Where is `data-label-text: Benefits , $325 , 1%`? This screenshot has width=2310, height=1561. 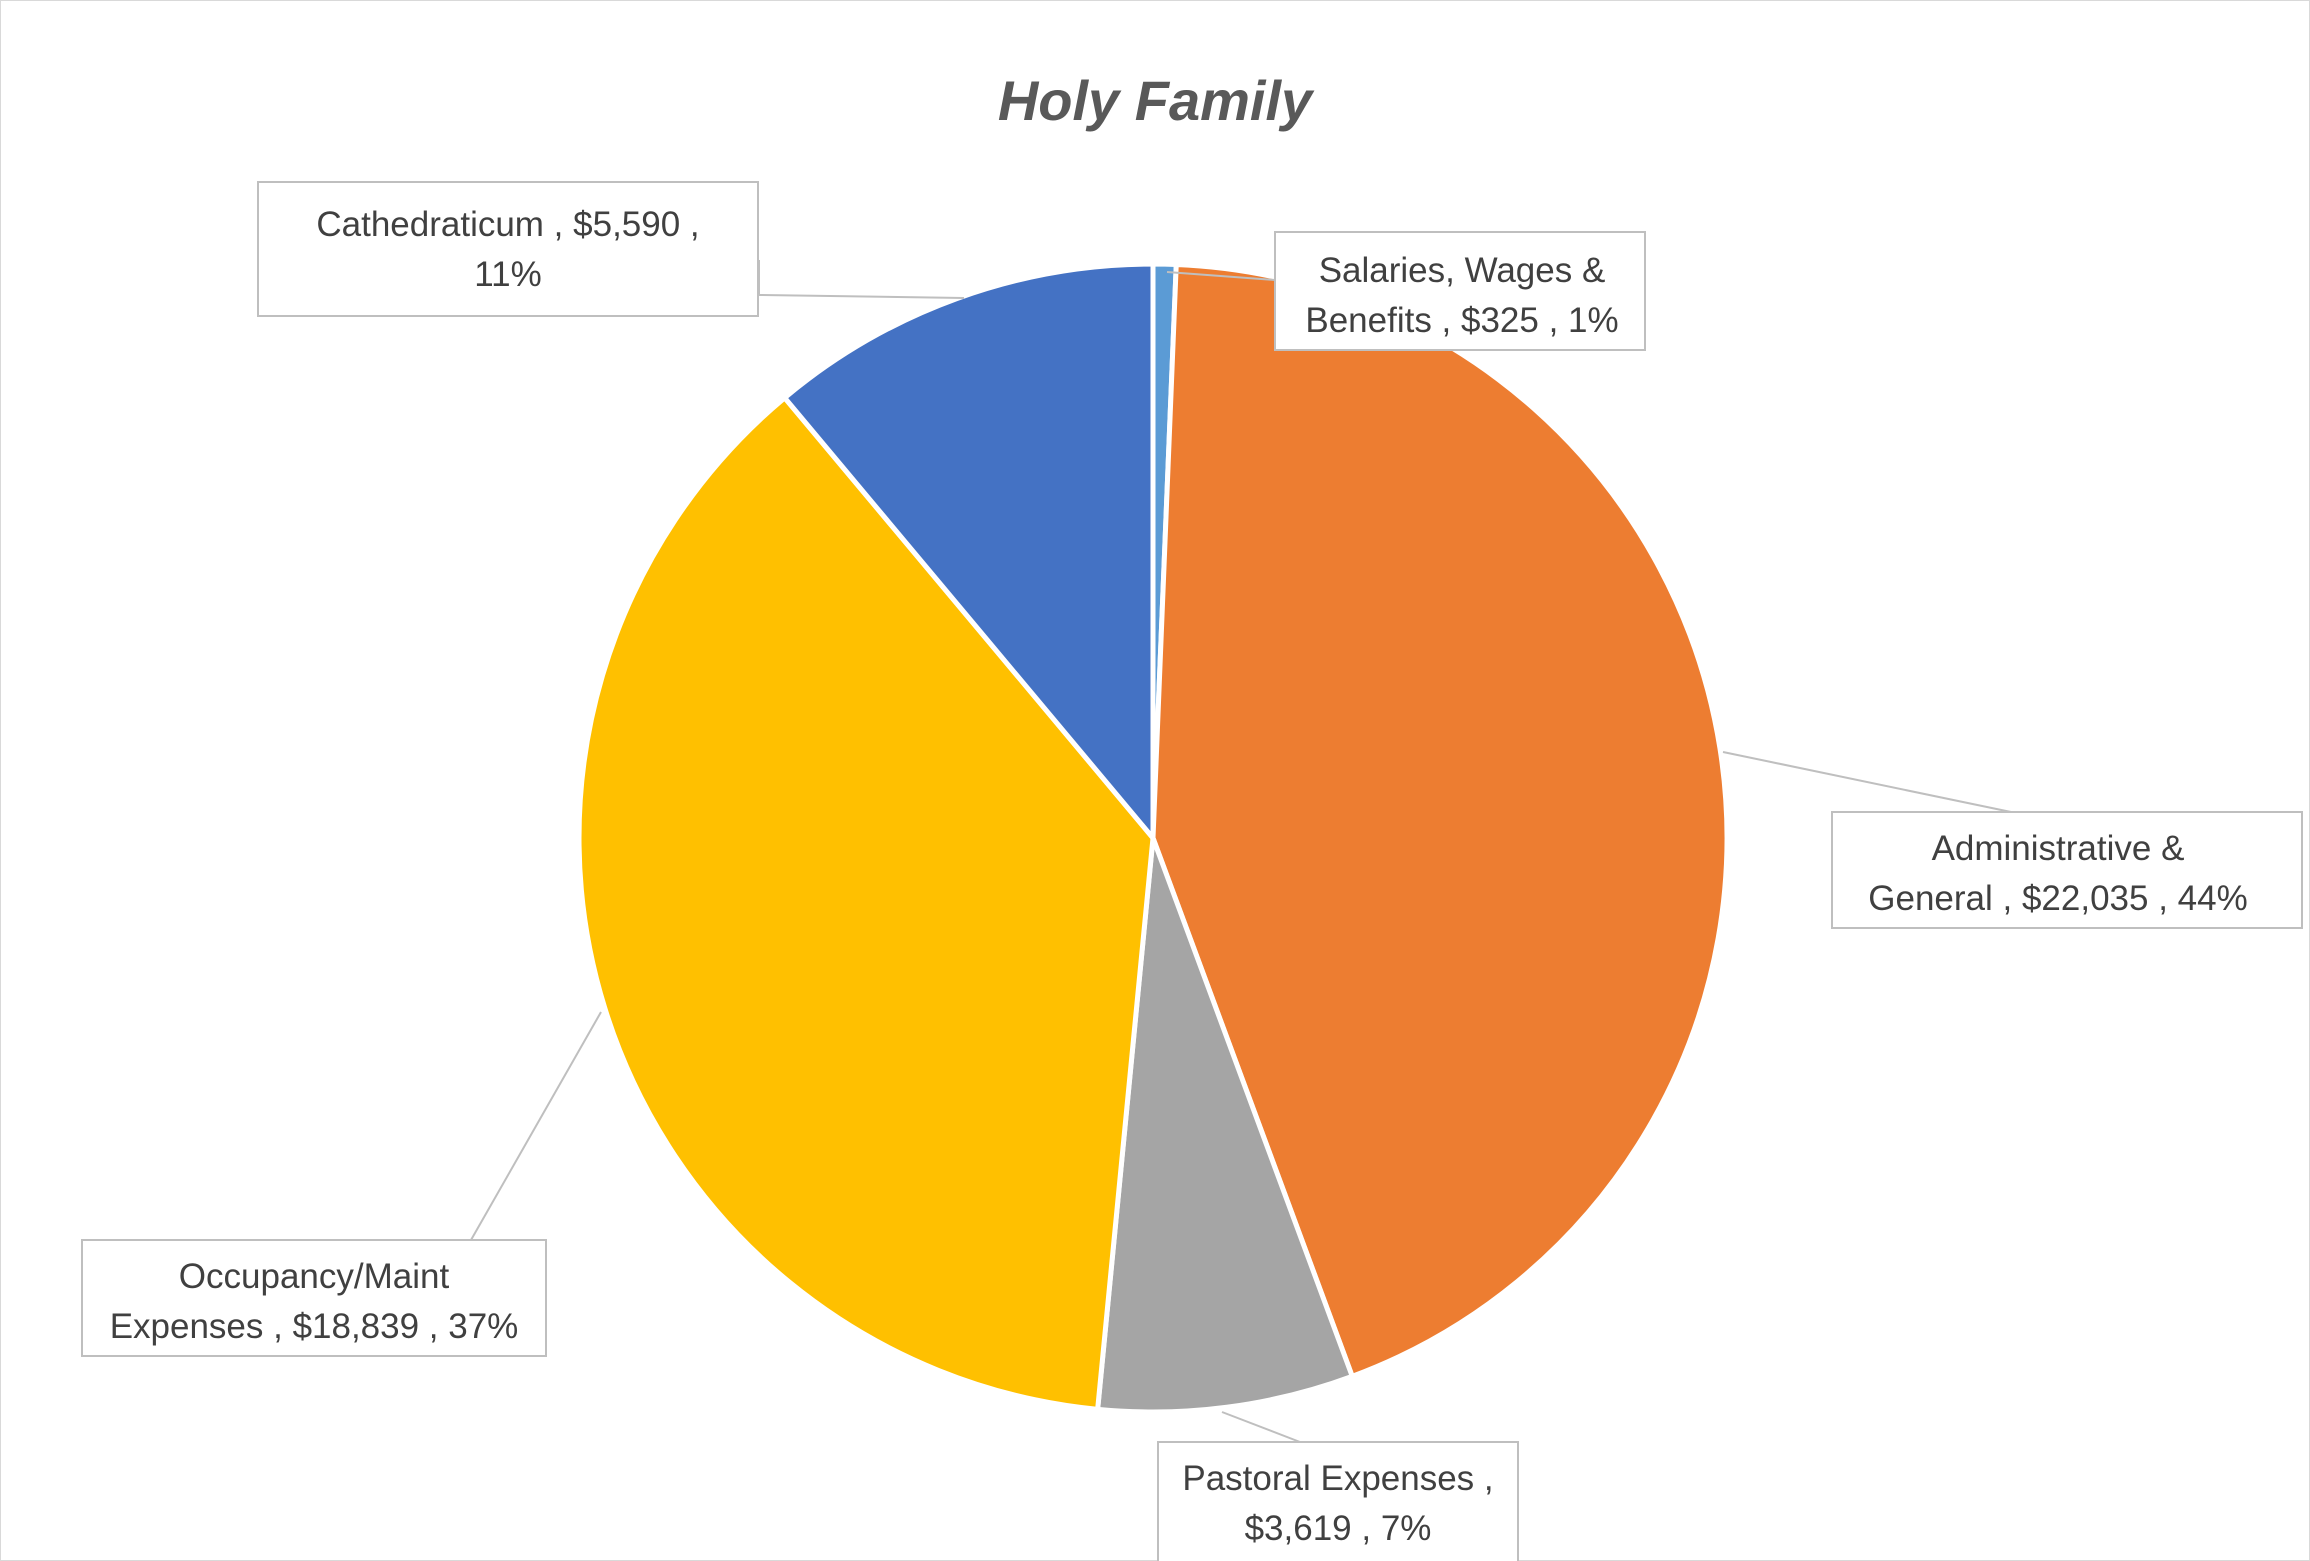 data-label-text: Benefits , $325 , 1% is located at coordinates (1461, 320).